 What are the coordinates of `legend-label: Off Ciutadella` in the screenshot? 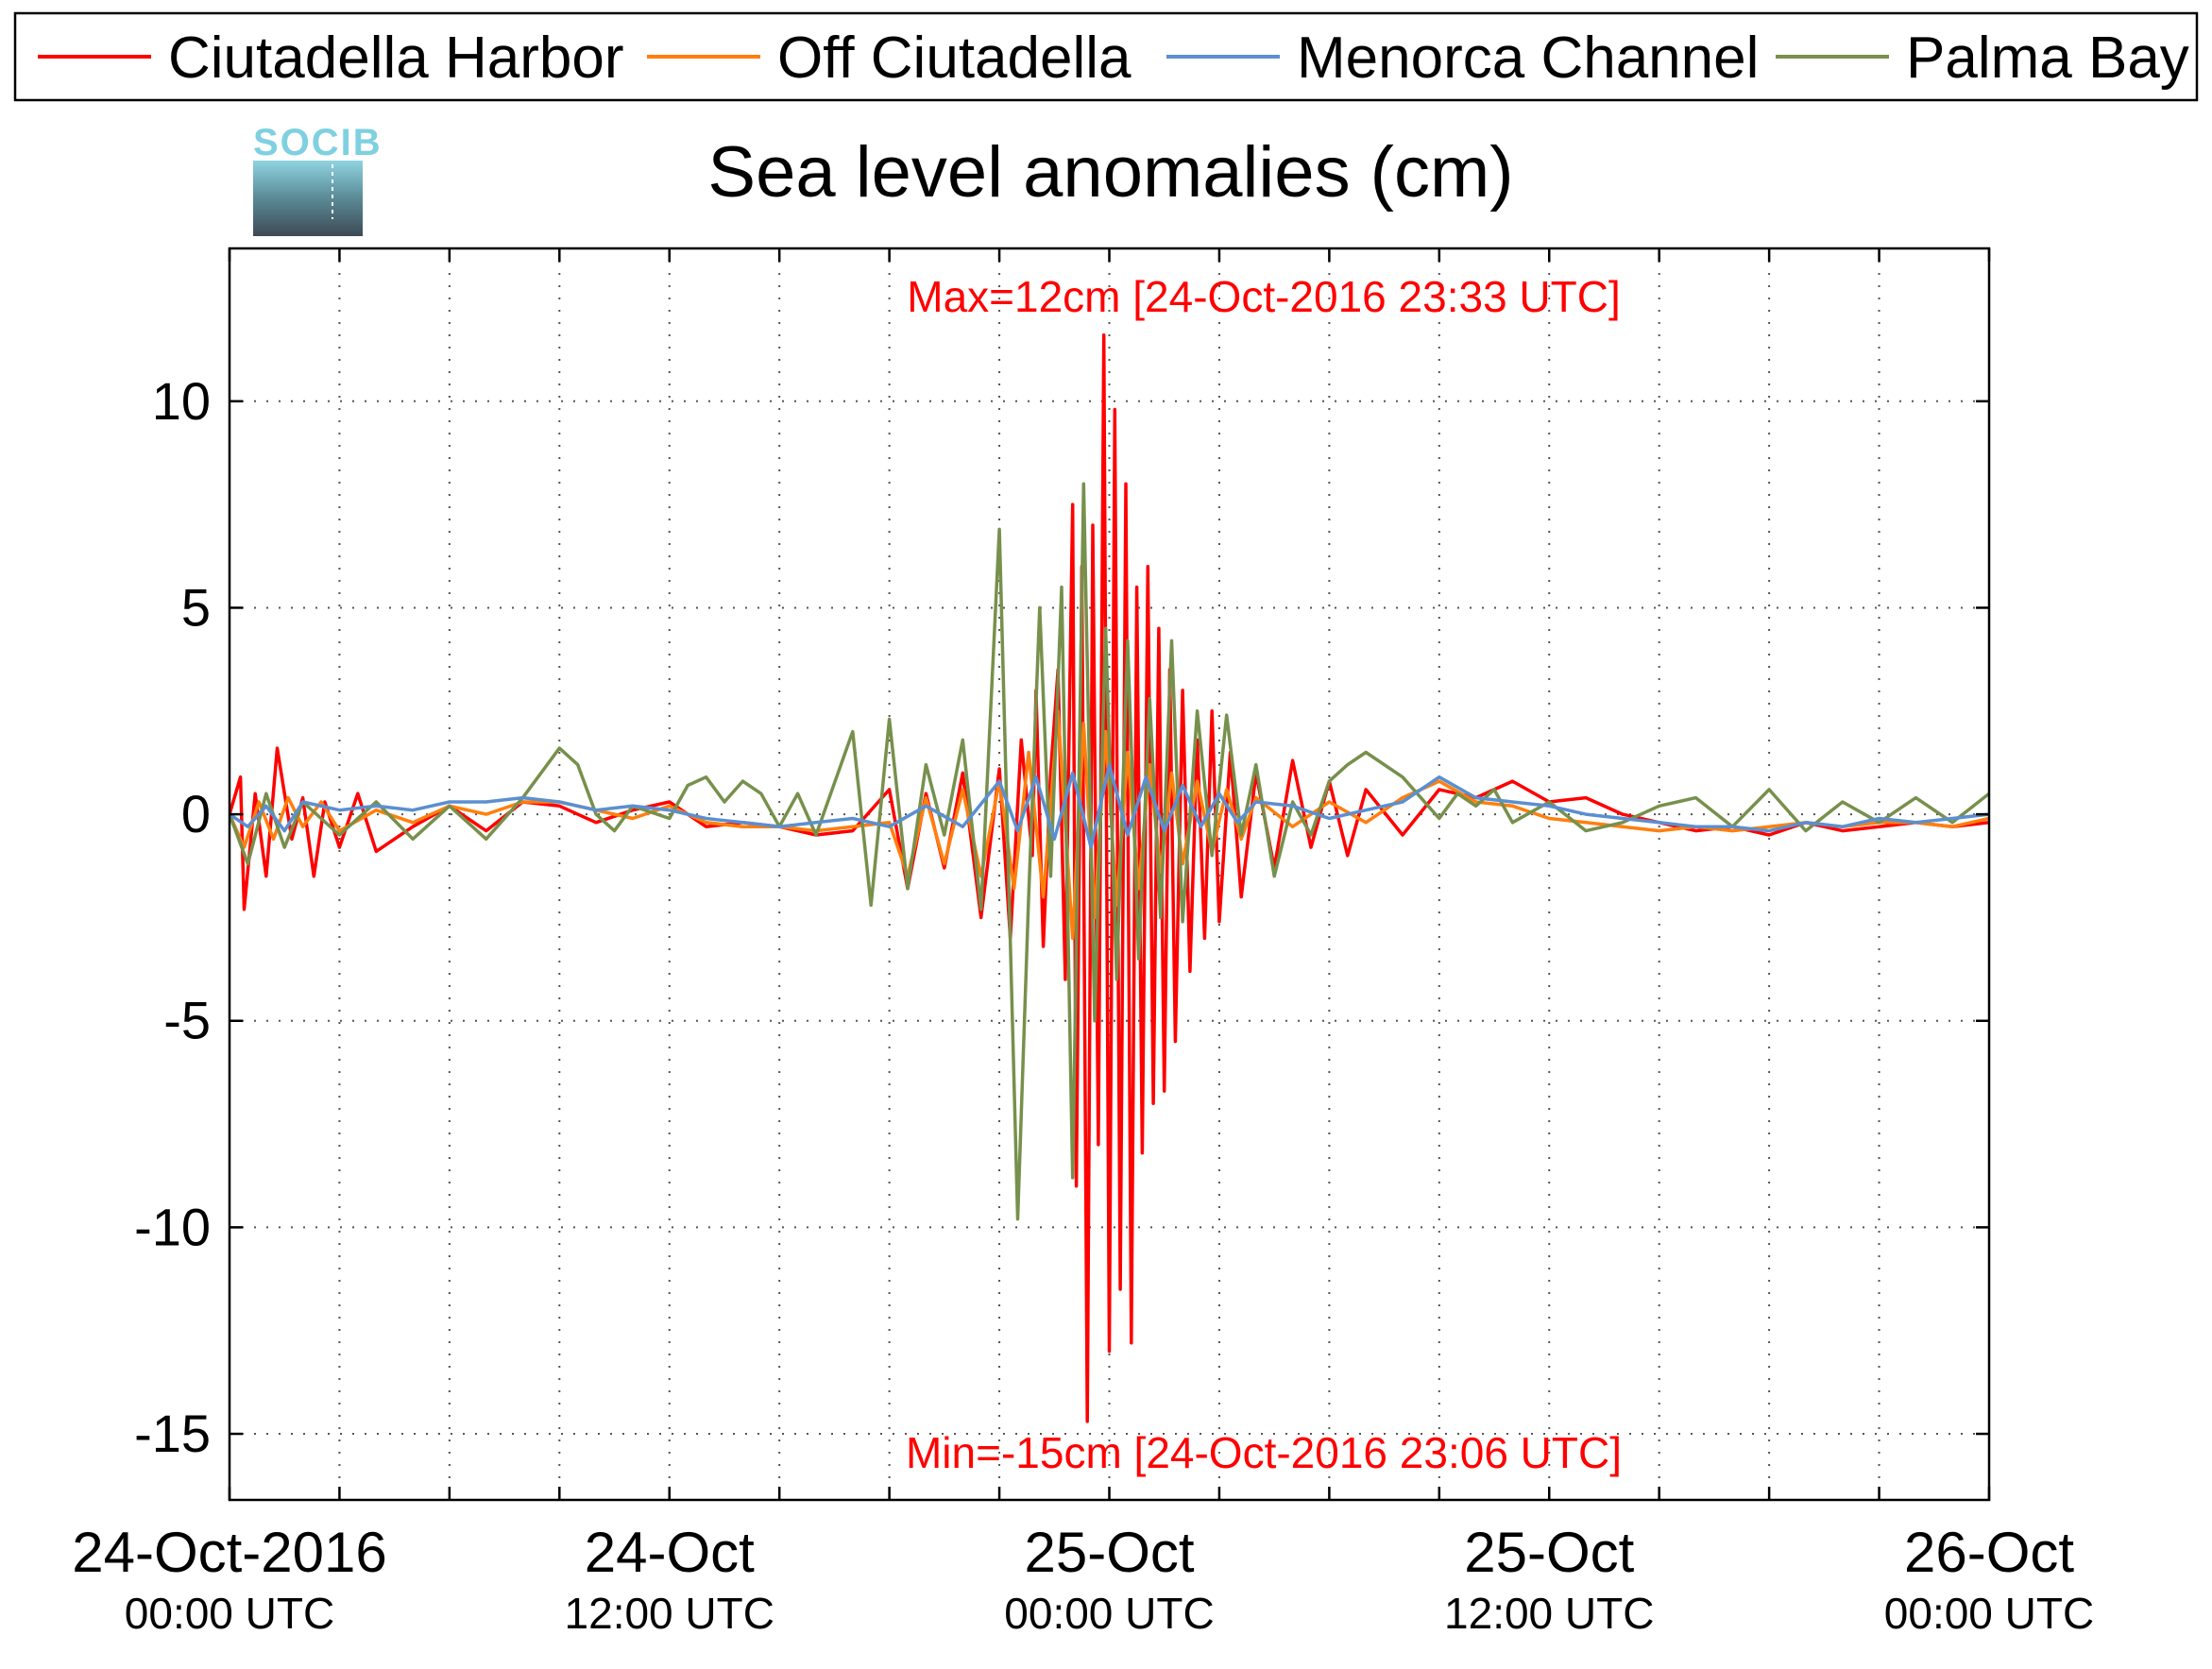 It's located at (954, 59).